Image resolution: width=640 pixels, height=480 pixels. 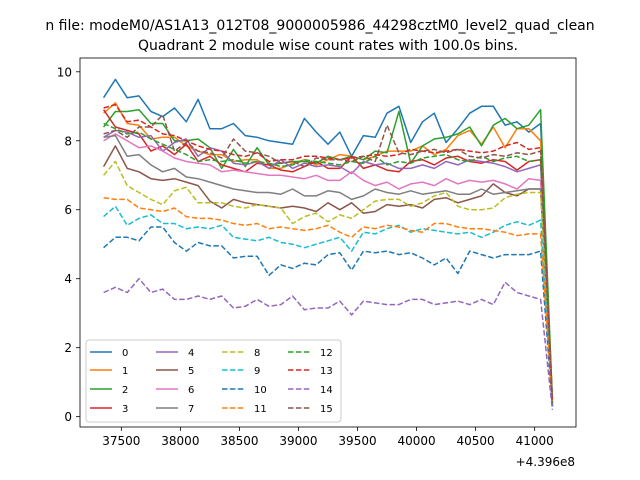 I want to click on x-tick-label: 40000, so click(x=416, y=441).